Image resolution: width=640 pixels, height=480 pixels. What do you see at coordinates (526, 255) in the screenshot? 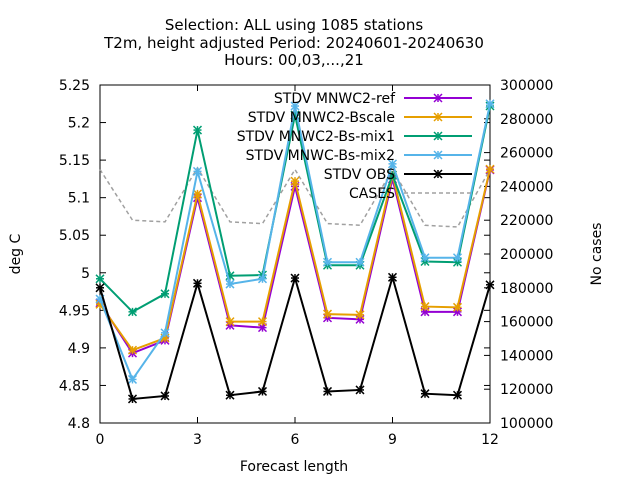
I see `y2-tick-label: 200000` at bounding box center [526, 255].